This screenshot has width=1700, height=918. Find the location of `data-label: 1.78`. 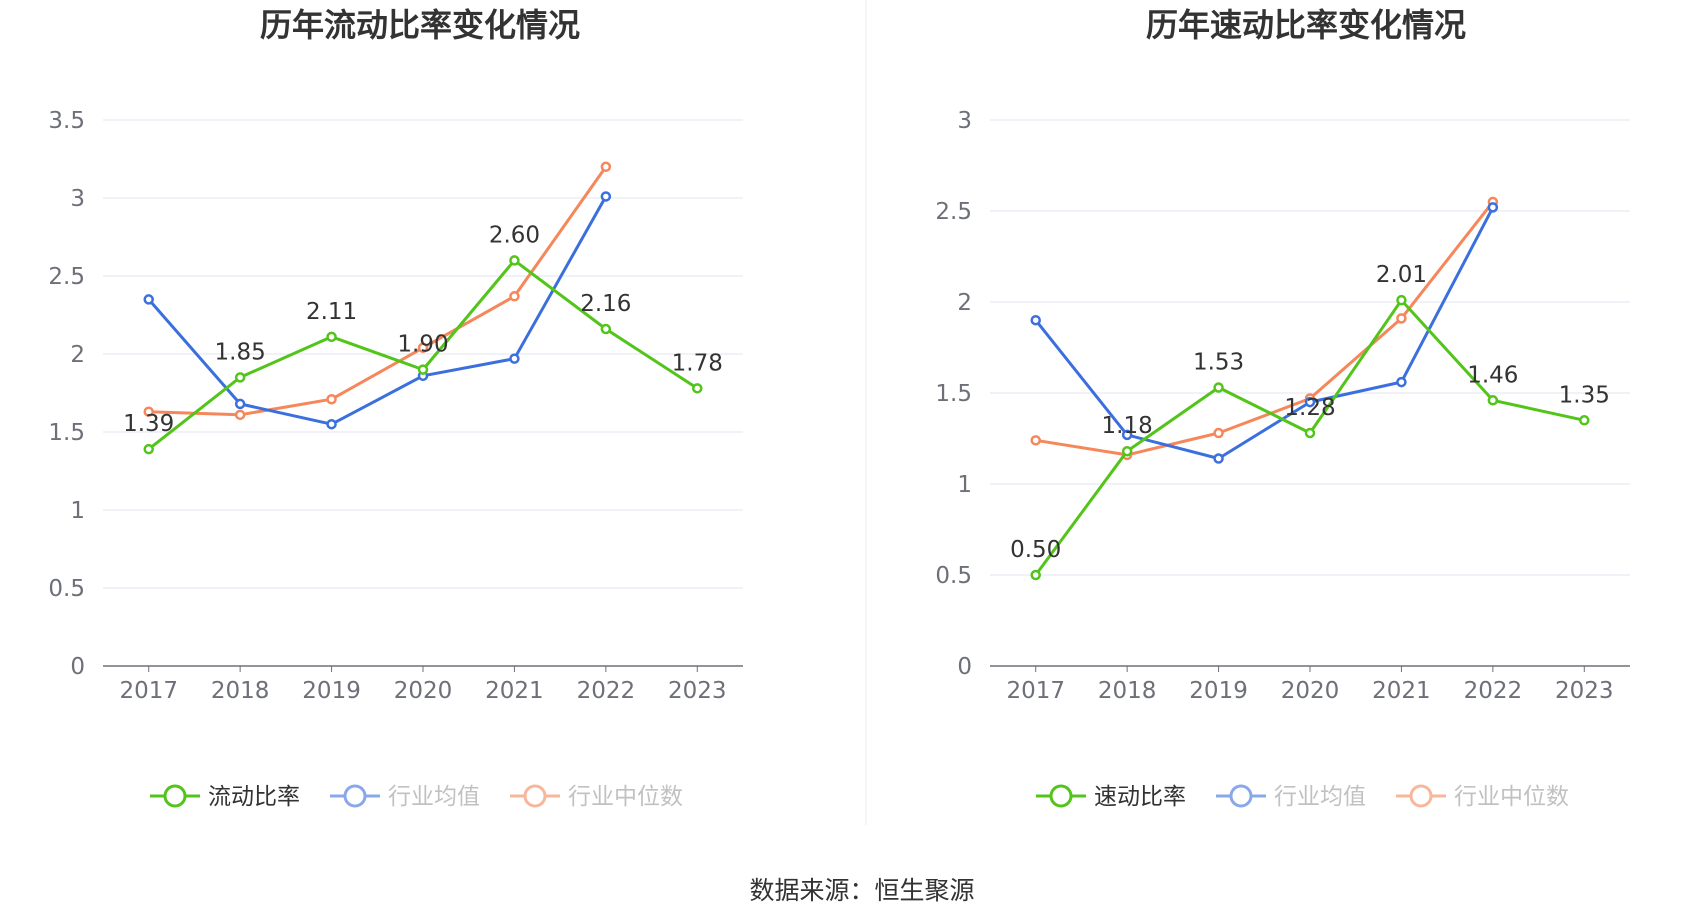

data-label: 1.78 is located at coordinates (697, 363).